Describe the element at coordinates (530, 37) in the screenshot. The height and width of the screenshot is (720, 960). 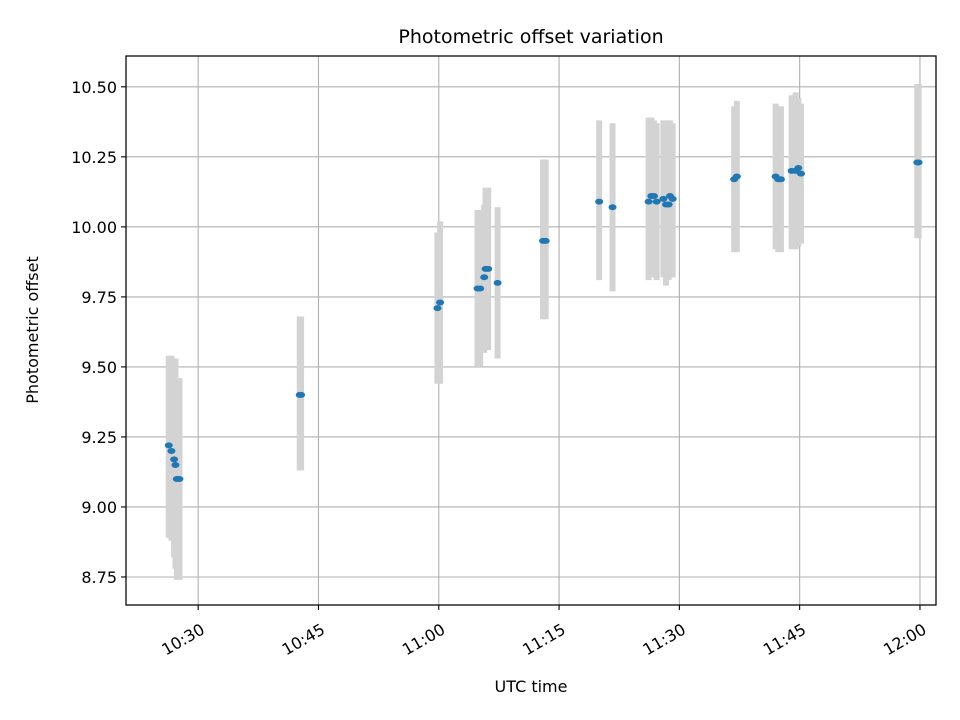
I see `chart-title: Photometric offset variation` at that location.